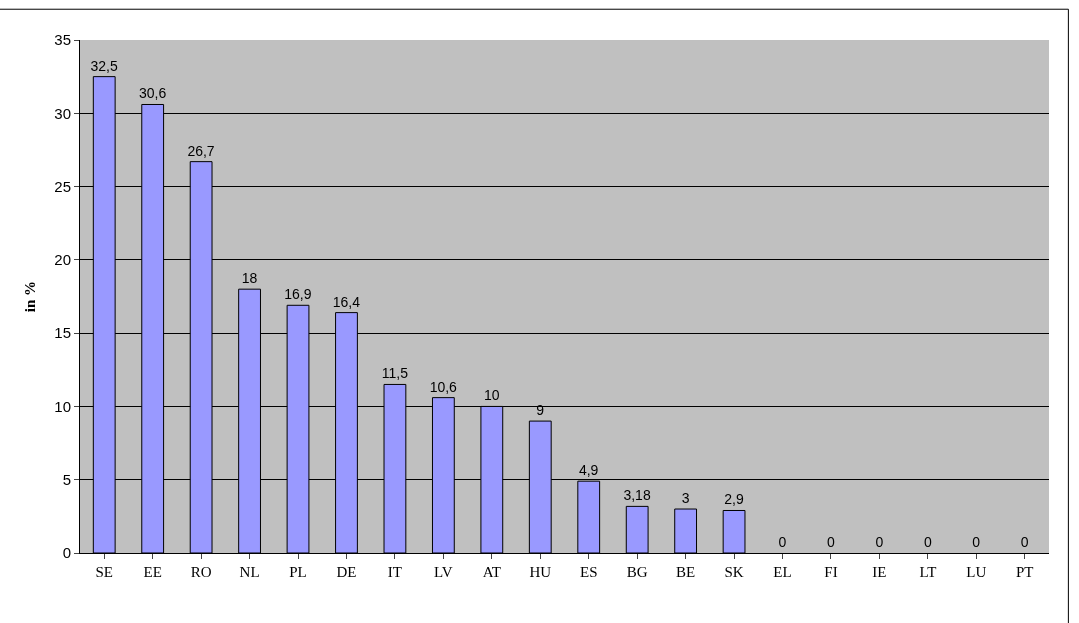 The width and height of the screenshot is (1079, 623). I want to click on y-tick-label: 20, so click(62, 260).